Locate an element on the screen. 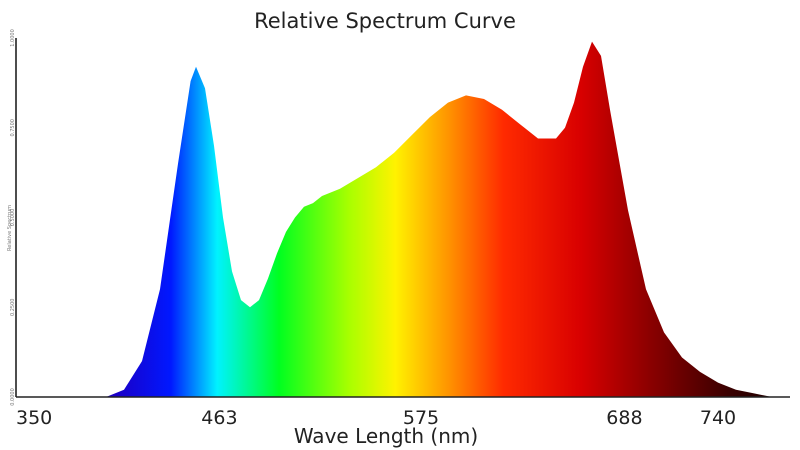 The image size is (800, 450). x-tick-label: 575 is located at coordinates (421, 418).